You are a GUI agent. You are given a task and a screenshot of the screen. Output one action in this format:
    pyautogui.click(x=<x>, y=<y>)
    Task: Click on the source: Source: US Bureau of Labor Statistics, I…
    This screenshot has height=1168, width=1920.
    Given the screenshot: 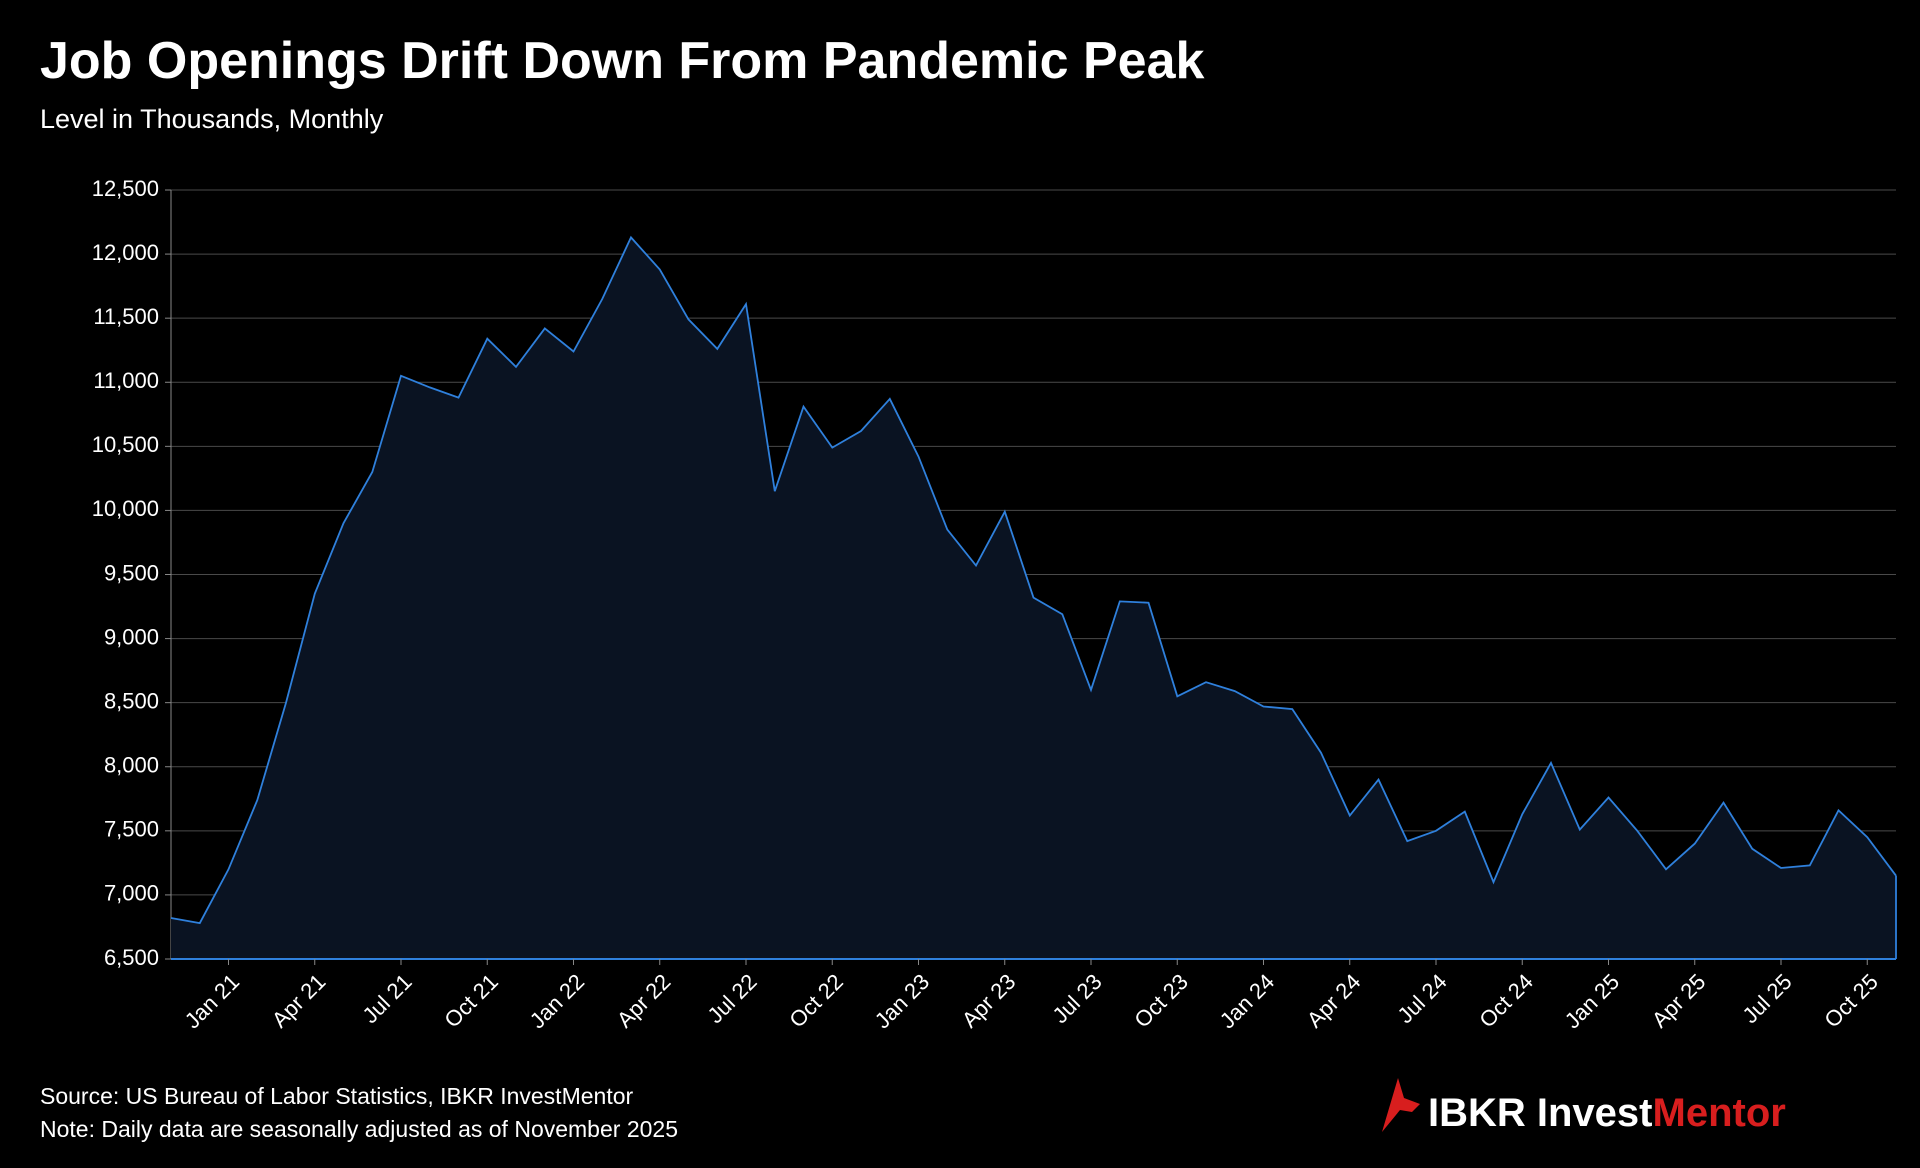 What is the action you would take?
    pyautogui.click(x=337, y=1096)
    